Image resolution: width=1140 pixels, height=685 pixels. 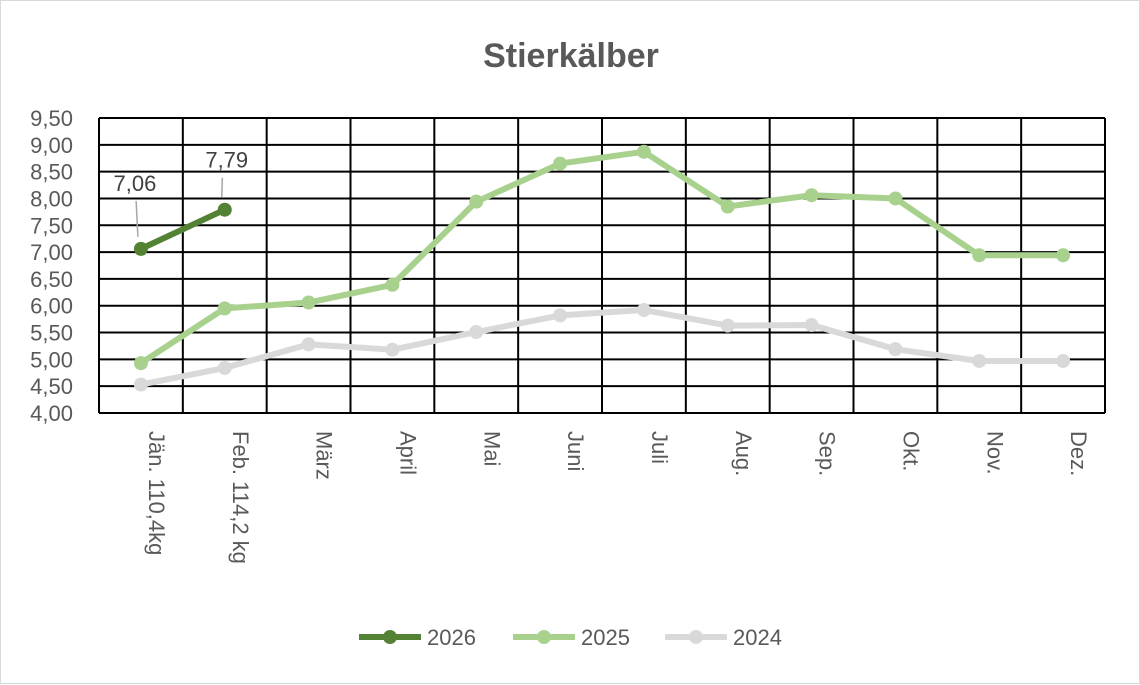 I want to click on legend-label-2024: 2024, so click(x=757, y=637).